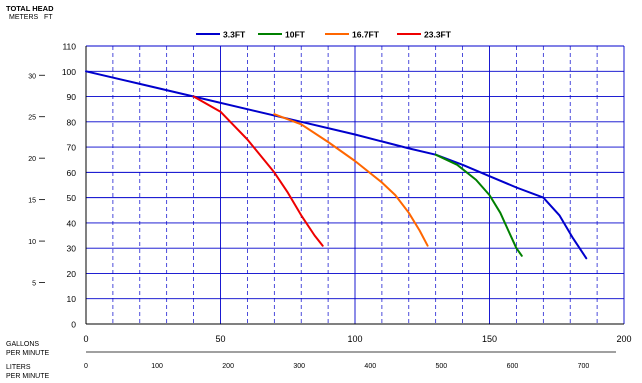  What do you see at coordinates (442, 366) in the screenshot?
I see `x-tick-lpm-500: 500` at bounding box center [442, 366].